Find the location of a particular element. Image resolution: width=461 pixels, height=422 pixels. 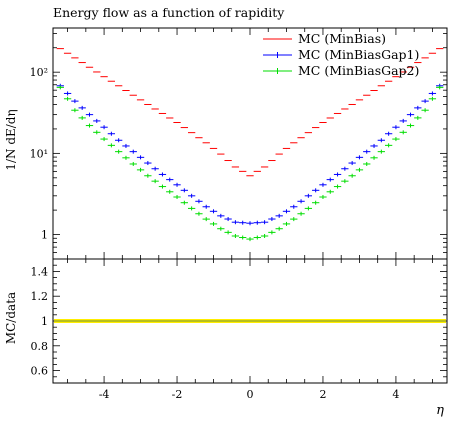

ratio-y-tick-label: 1.2 is located at coordinates (40, 296).